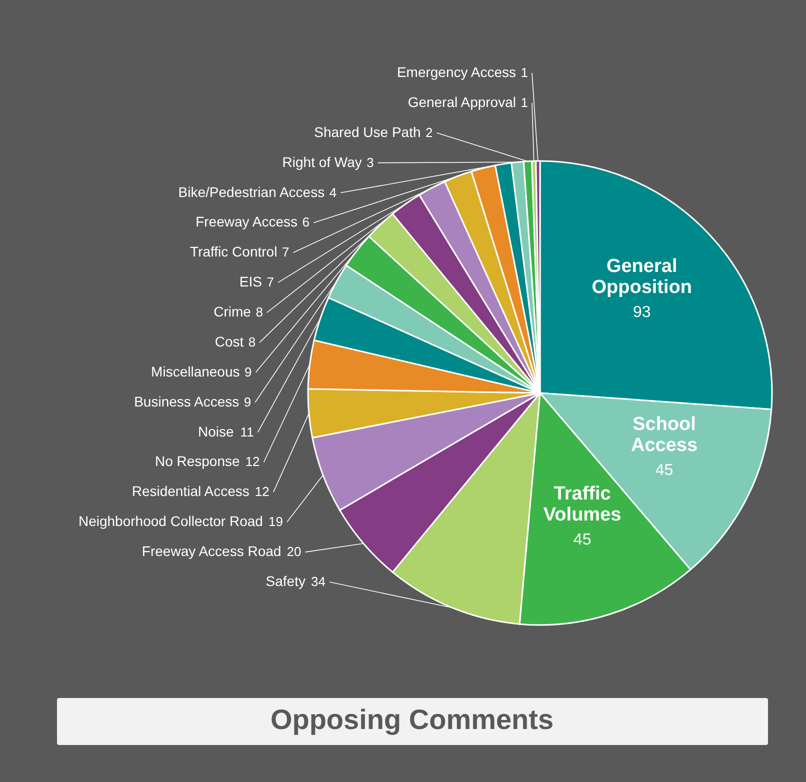  What do you see at coordinates (191, 491) in the screenshot?
I see `slice-label: Residential Access` at bounding box center [191, 491].